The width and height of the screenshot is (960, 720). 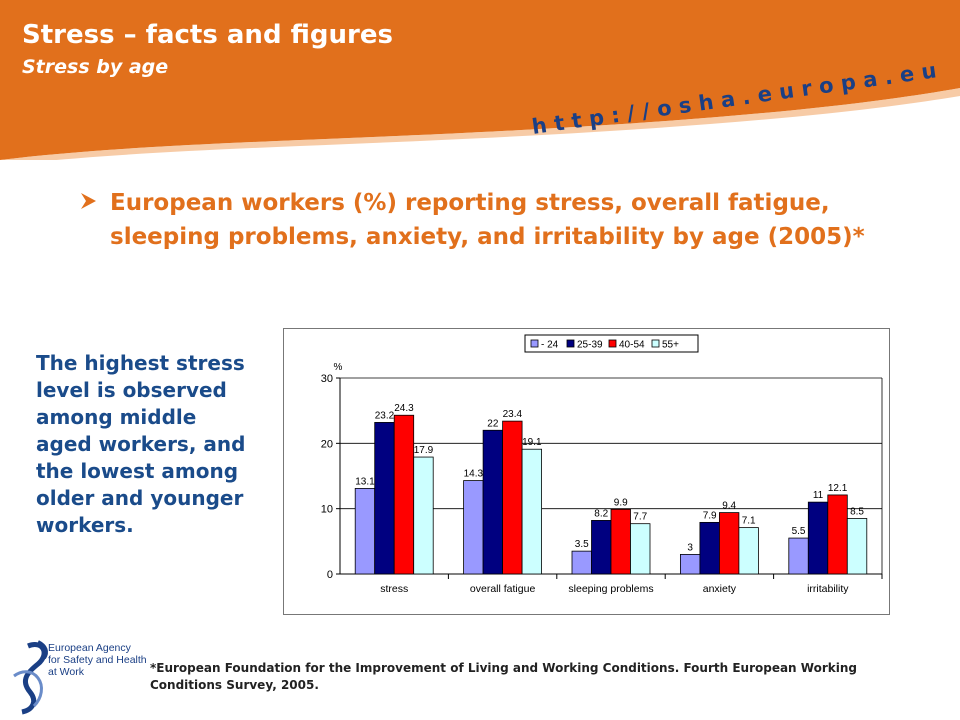 I want to click on logo-line: European Agency, so click(x=89, y=648).